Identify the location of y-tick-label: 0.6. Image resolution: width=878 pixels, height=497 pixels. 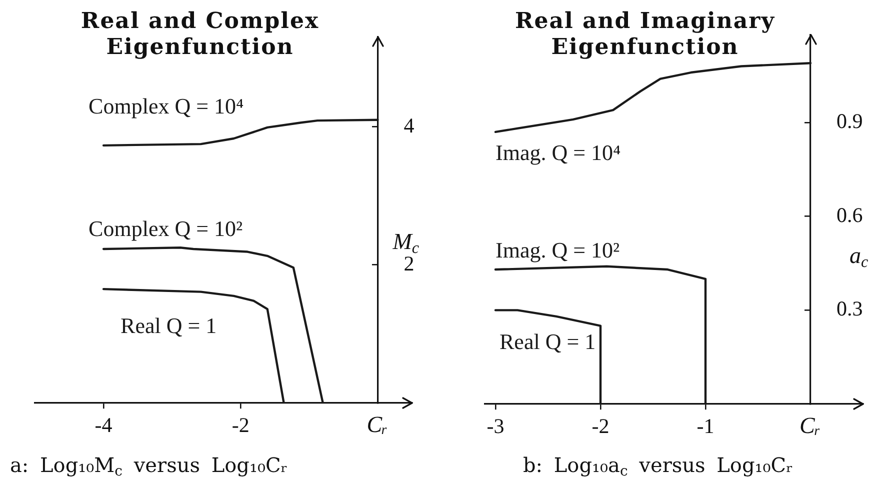
(849, 214).